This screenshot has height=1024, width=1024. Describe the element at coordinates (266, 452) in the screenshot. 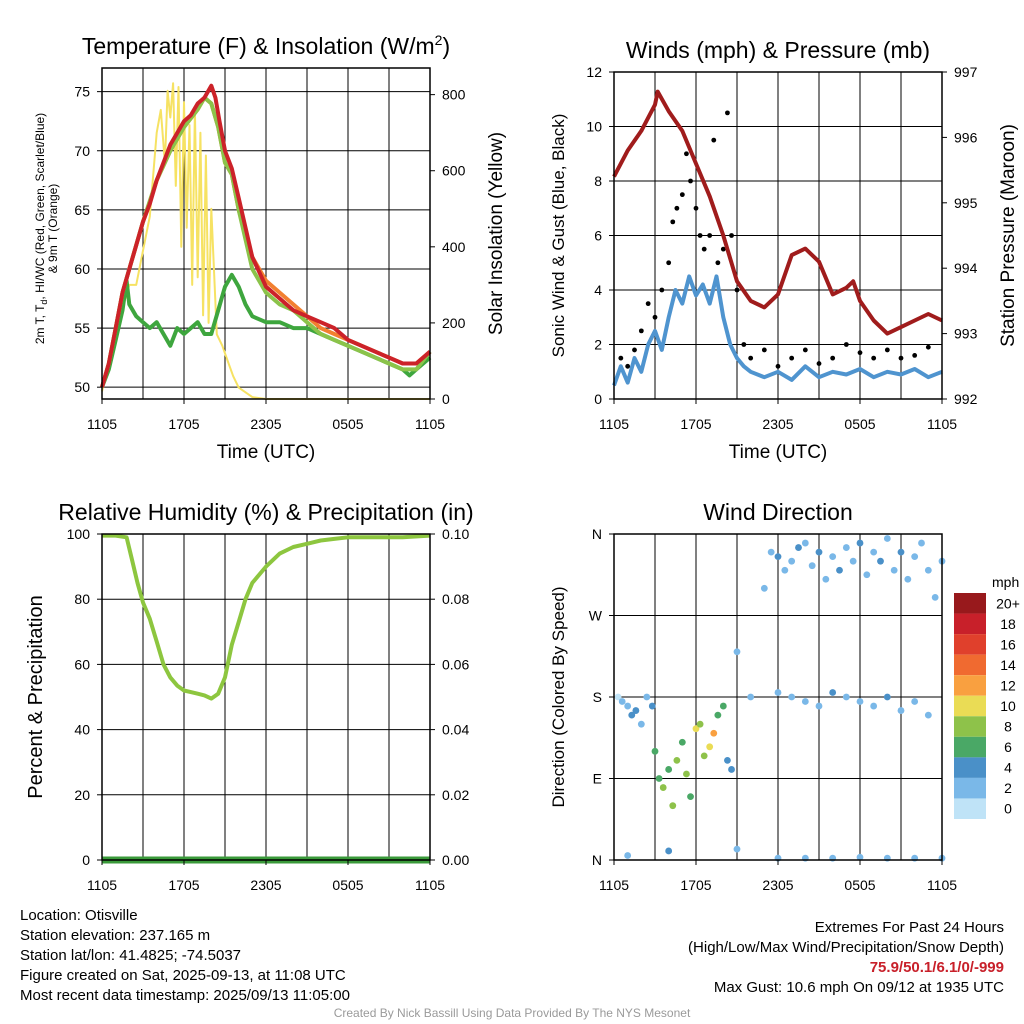

I see `x-axis-label: Time (UTC)` at that location.